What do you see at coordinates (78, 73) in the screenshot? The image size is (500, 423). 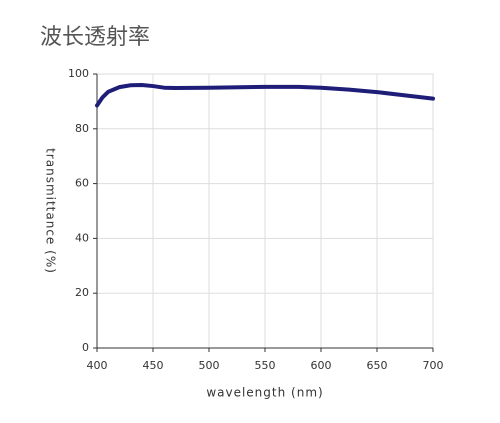 I see `y-tick-label: 100` at bounding box center [78, 73].